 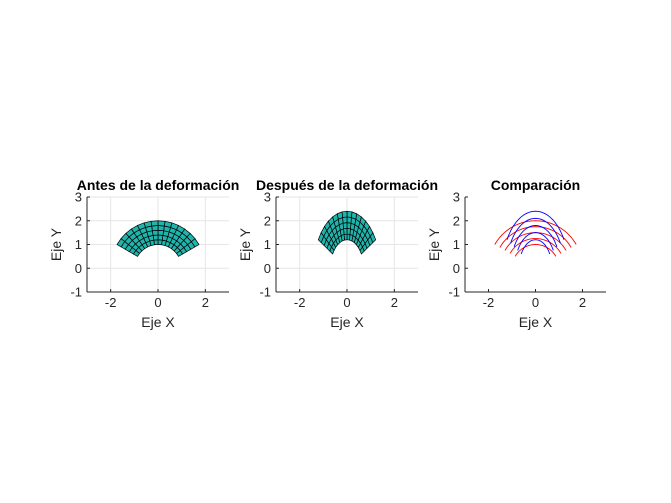 I want to click on panel-comparison: Eje X Eje Y -2 0 2 -1 0 1 2 3 Comparación, so click(x=516, y=253).